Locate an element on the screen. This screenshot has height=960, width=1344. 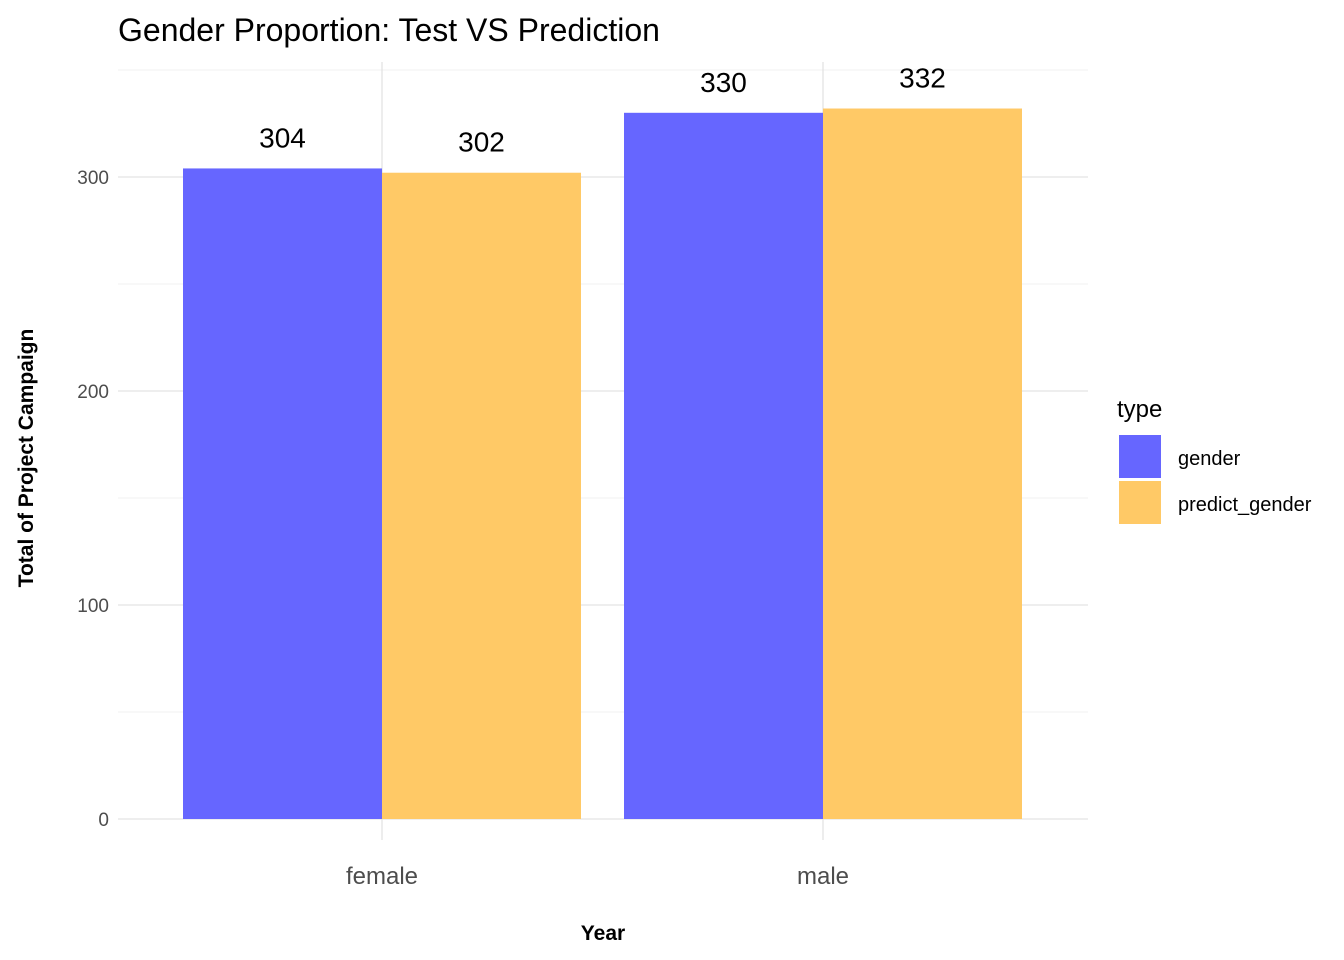
x-tick-label: female is located at coordinates (382, 876).